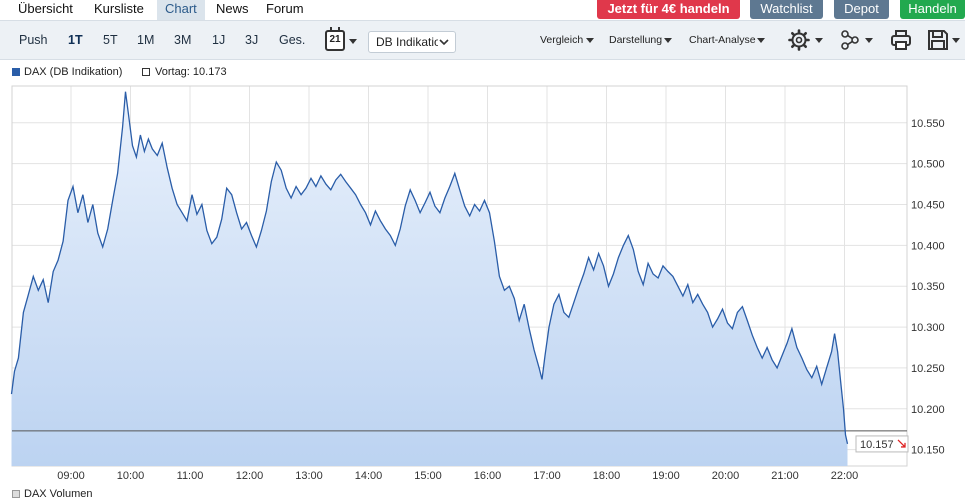 Image resolution: width=965 pixels, height=503 pixels. Describe the element at coordinates (183, 40) in the screenshot. I see `range-3m: 3M` at that location.